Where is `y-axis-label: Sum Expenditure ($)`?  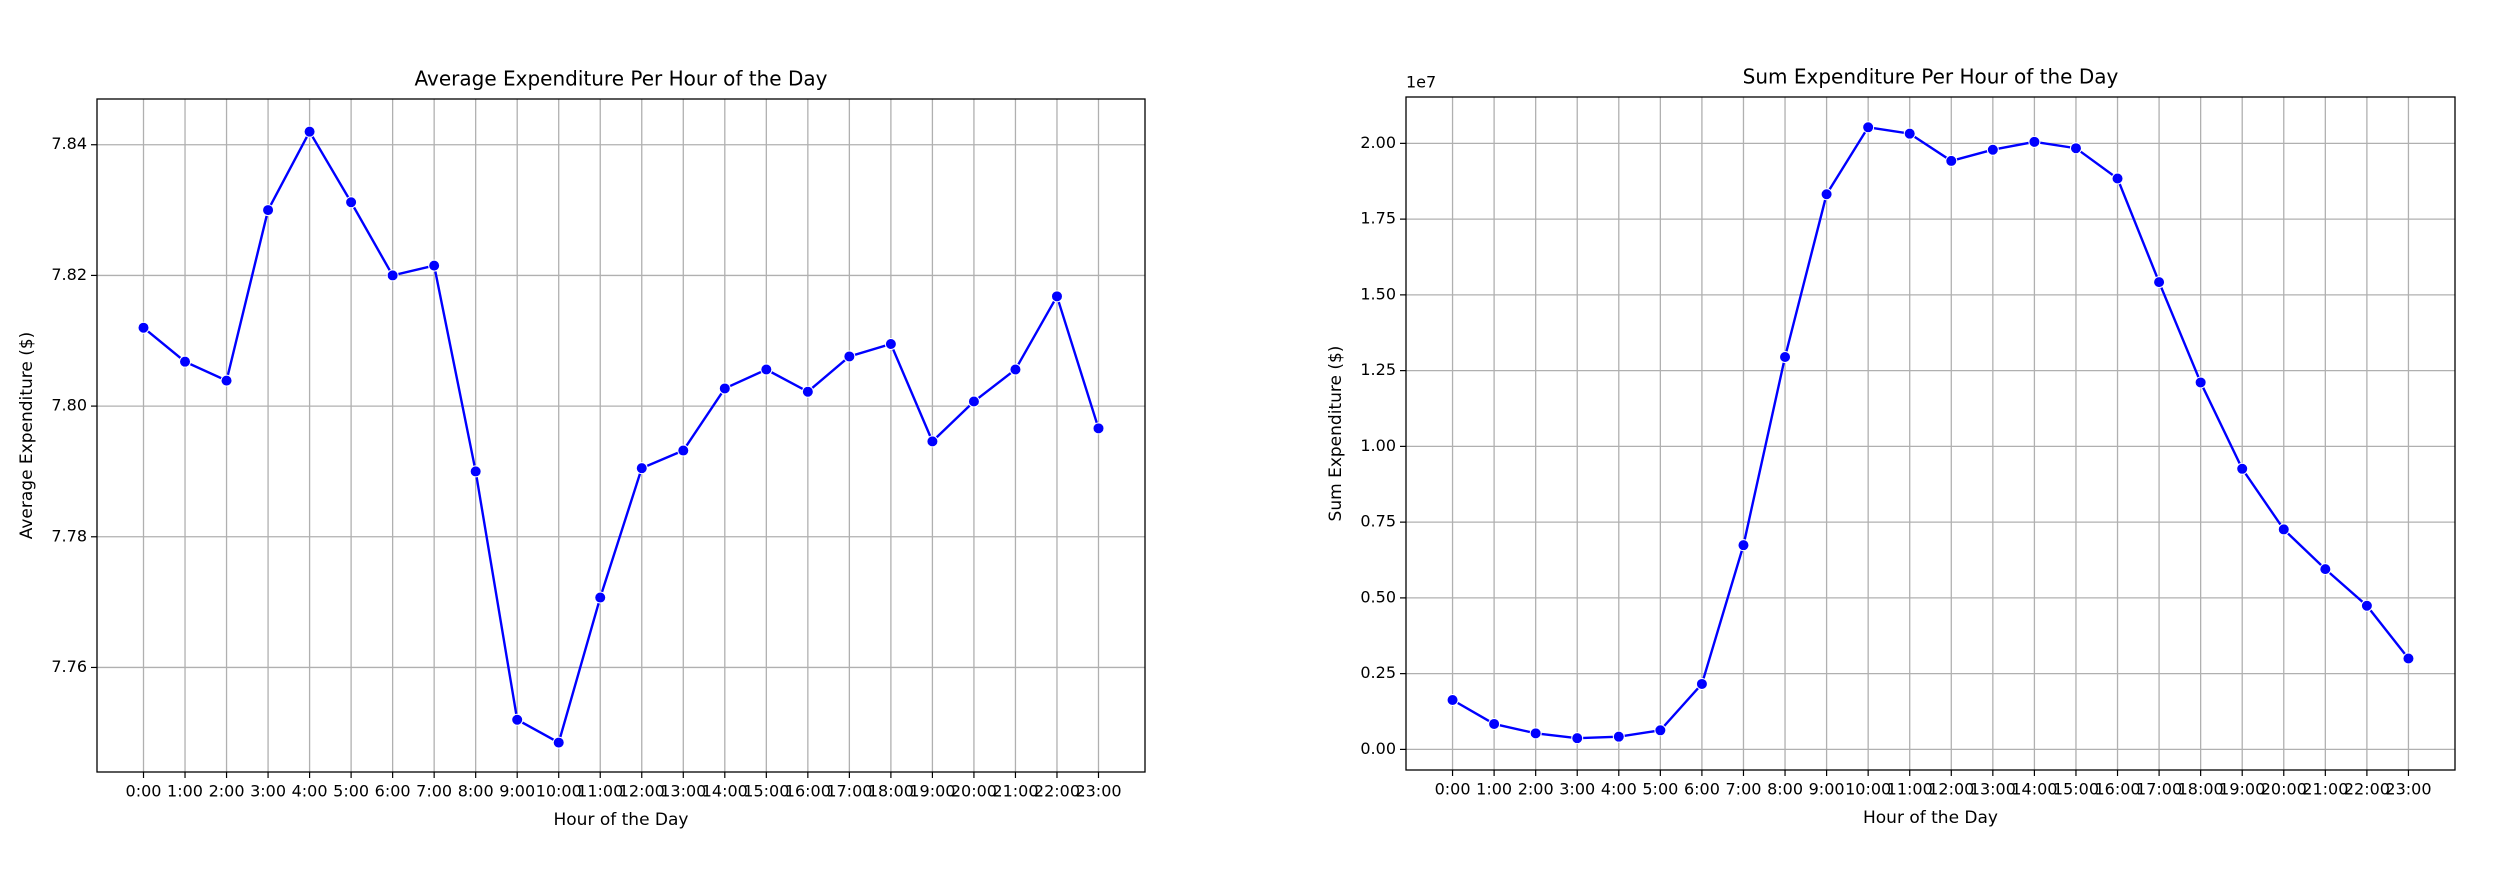
y-axis-label: Sum Expenditure ($) is located at coordinates (1336, 434).